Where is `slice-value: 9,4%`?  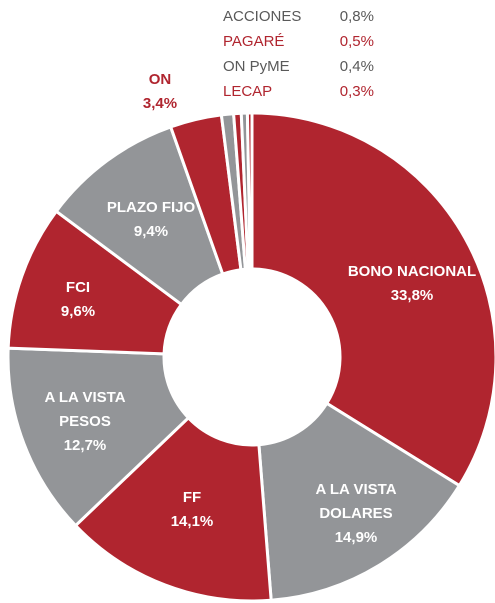
slice-value: 9,4% is located at coordinates (151, 231).